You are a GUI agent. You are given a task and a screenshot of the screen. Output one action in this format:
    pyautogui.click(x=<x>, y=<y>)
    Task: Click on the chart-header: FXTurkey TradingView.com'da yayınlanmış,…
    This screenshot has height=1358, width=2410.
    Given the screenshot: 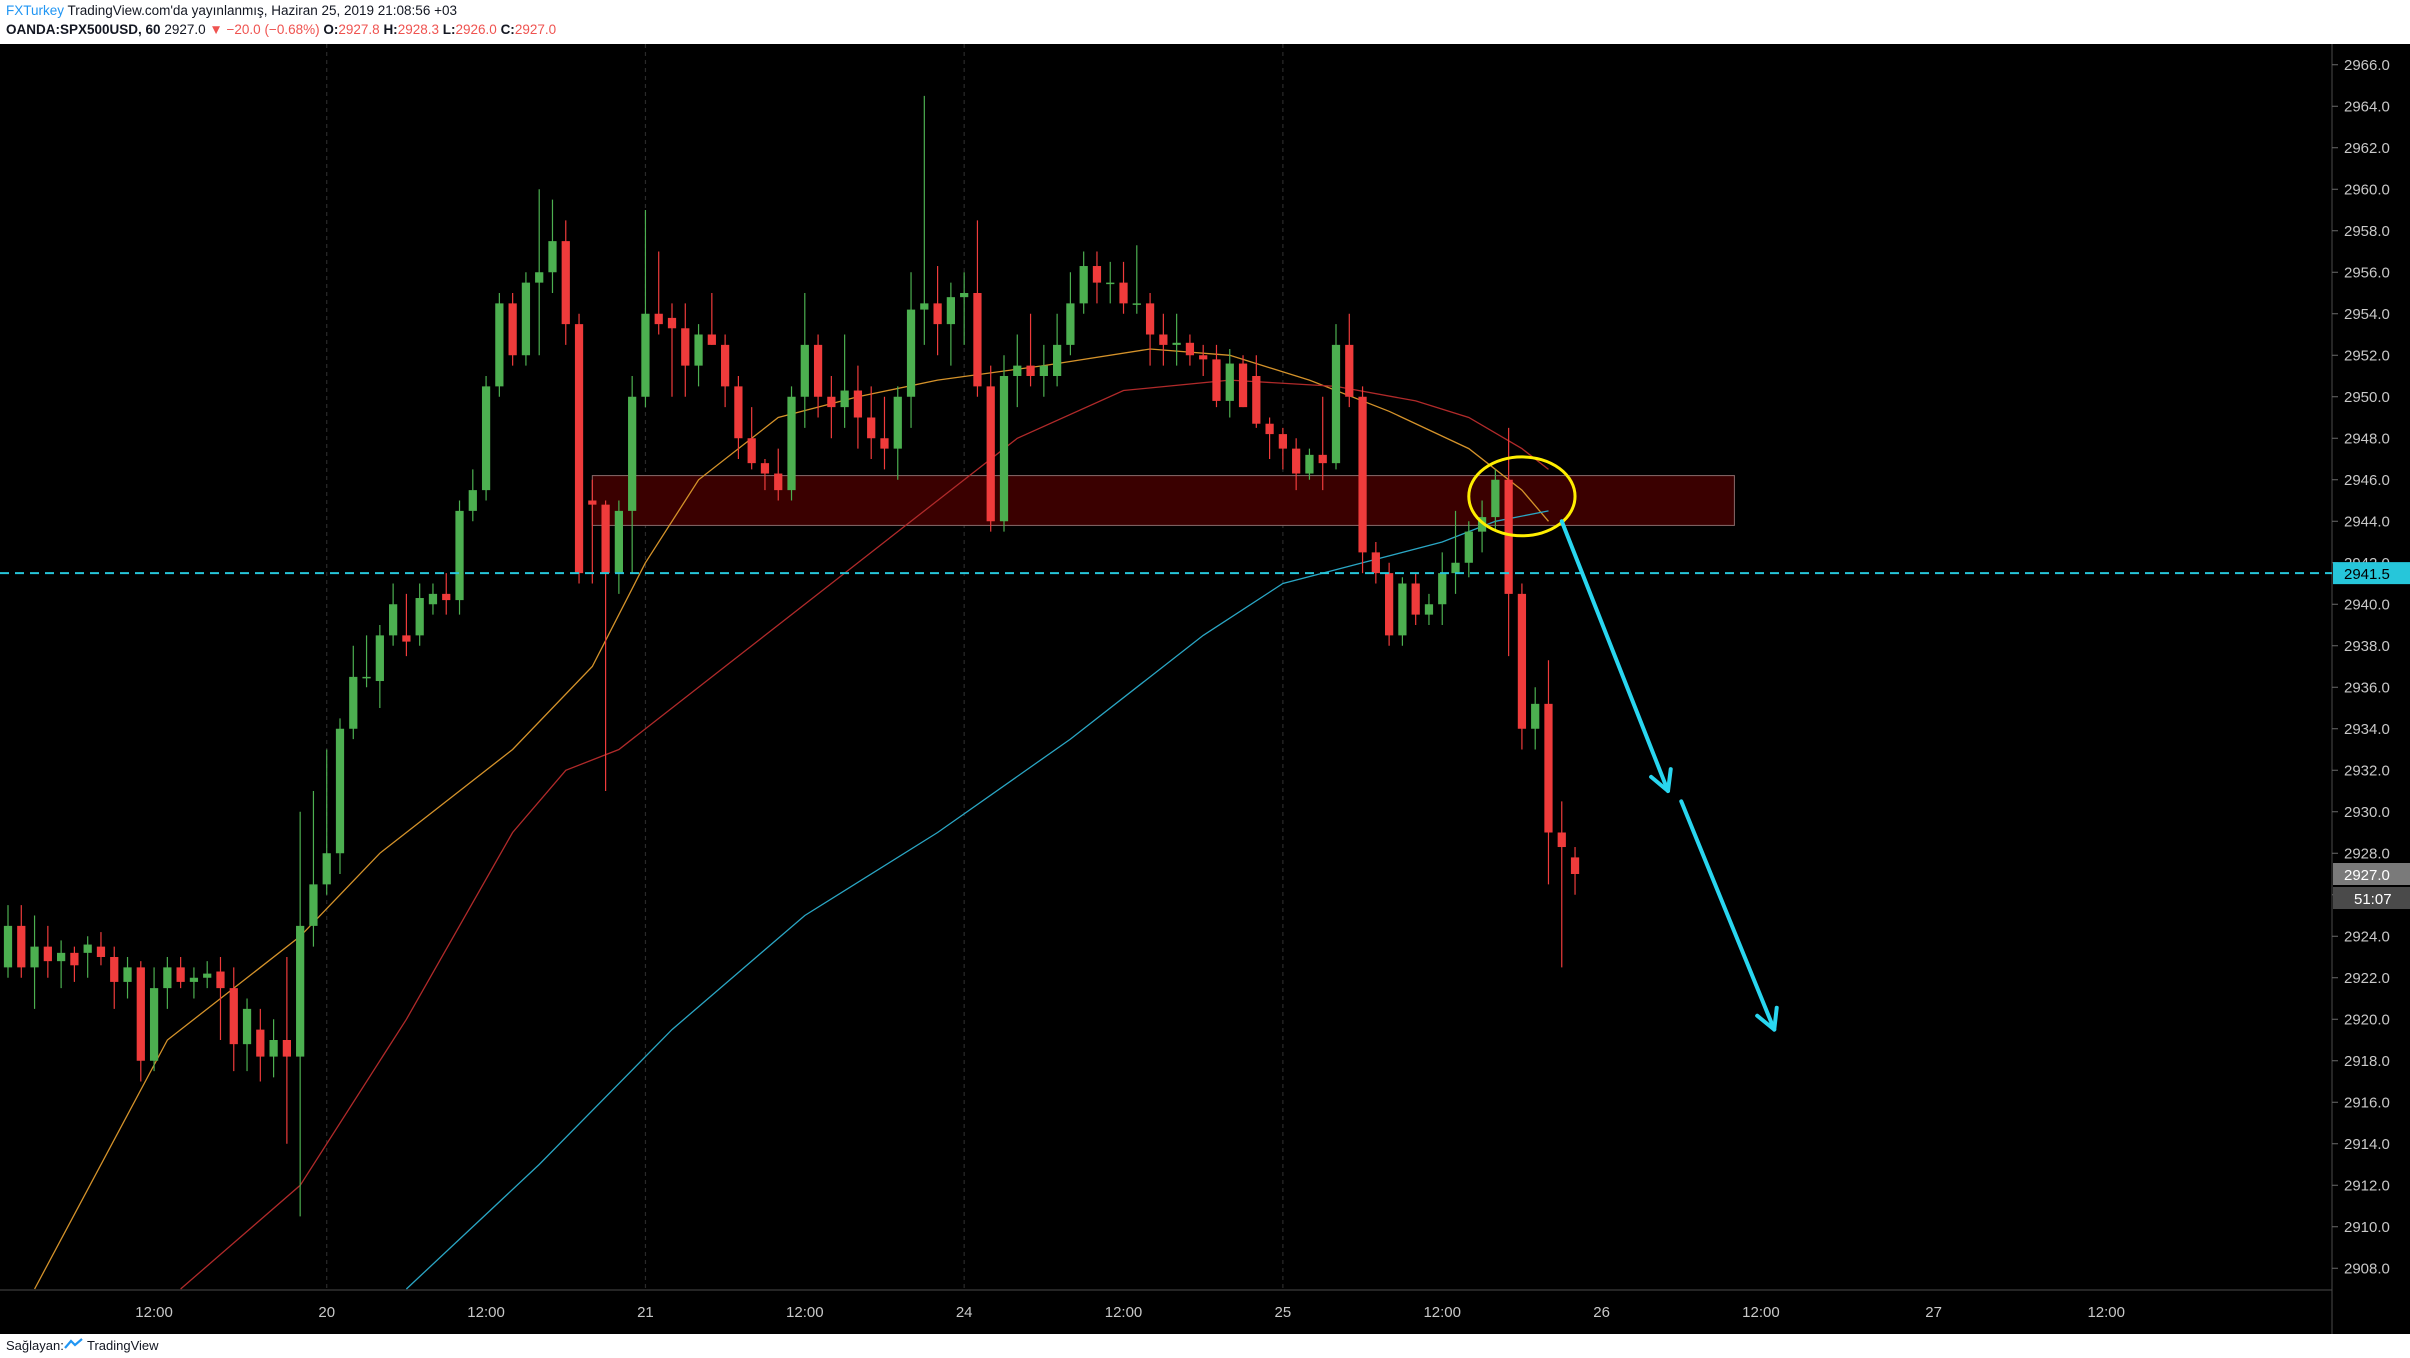 What is the action you would take?
    pyautogui.click(x=1205, y=22)
    